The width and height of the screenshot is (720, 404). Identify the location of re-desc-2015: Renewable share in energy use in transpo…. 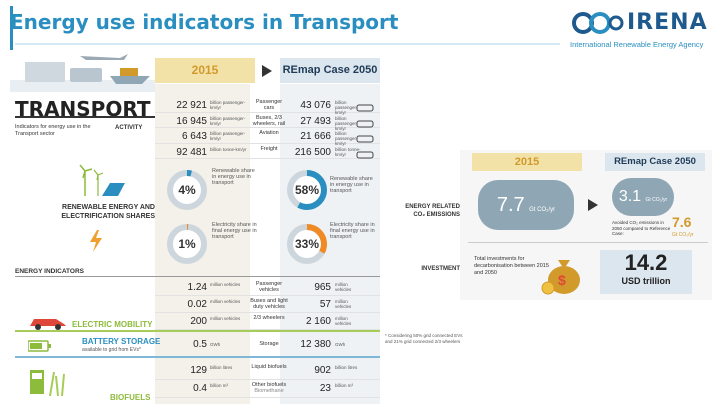
(233, 177).